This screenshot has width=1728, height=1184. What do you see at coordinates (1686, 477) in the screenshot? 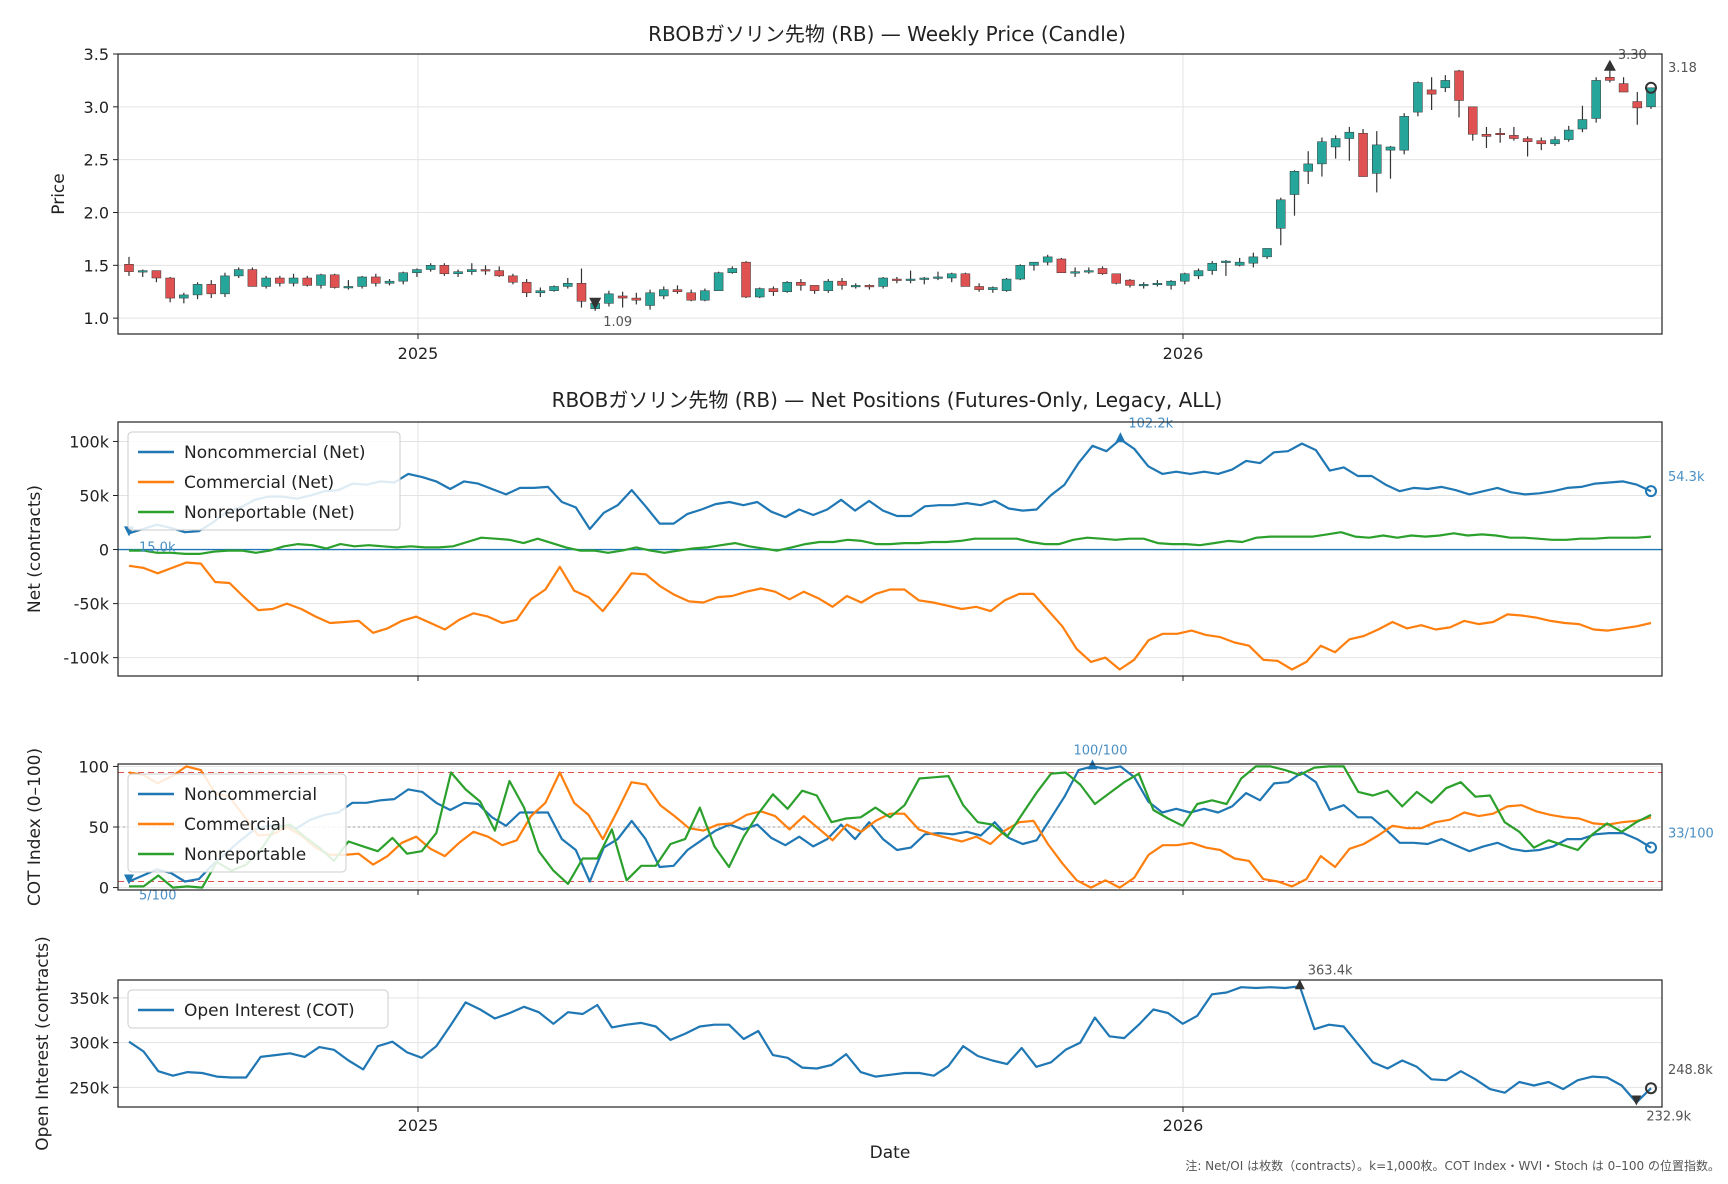
I see `last-annotation: 54.3k` at bounding box center [1686, 477].